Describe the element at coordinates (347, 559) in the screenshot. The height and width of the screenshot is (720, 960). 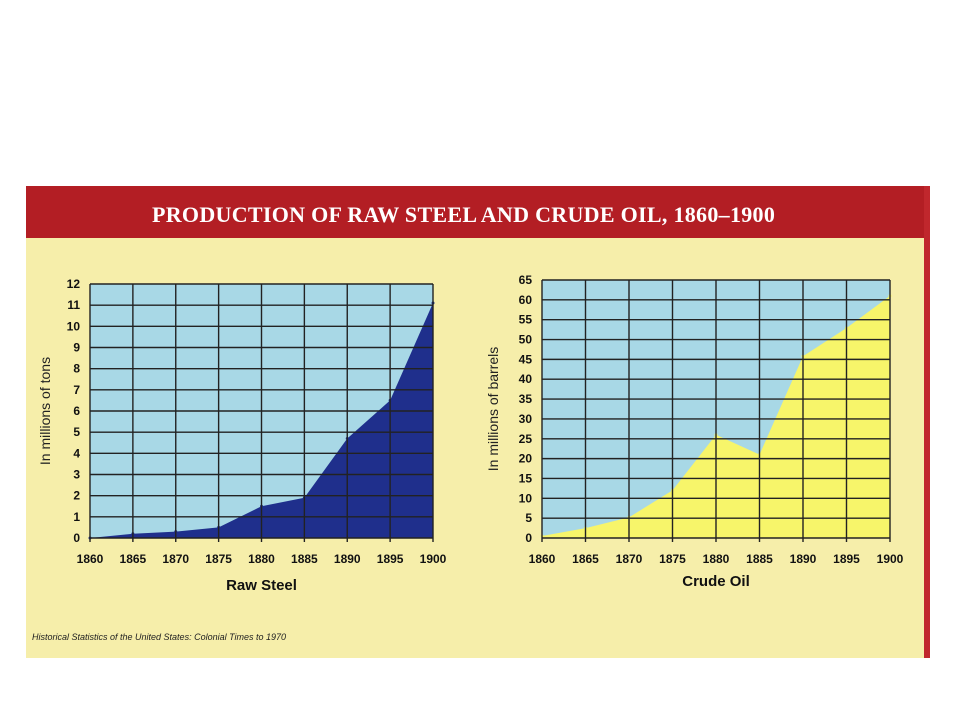
I see `steel-x-tick-label: 1890` at that location.